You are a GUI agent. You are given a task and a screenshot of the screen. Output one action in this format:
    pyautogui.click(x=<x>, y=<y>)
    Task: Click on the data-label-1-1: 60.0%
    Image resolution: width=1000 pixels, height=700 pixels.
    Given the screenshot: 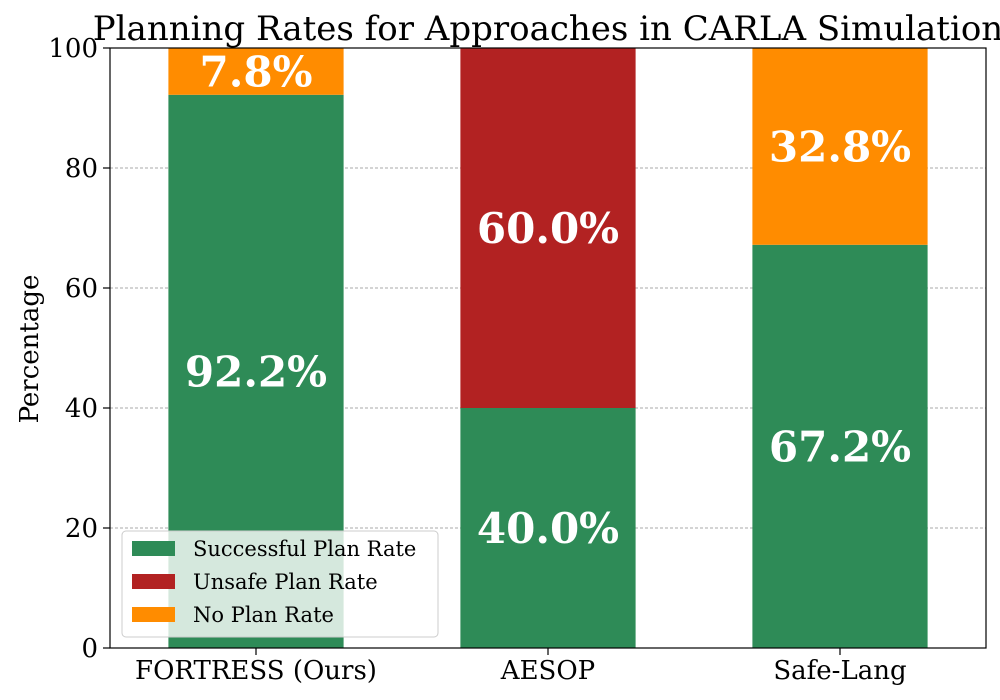 What is the action you would take?
    pyautogui.click(x=548, y=228)
    